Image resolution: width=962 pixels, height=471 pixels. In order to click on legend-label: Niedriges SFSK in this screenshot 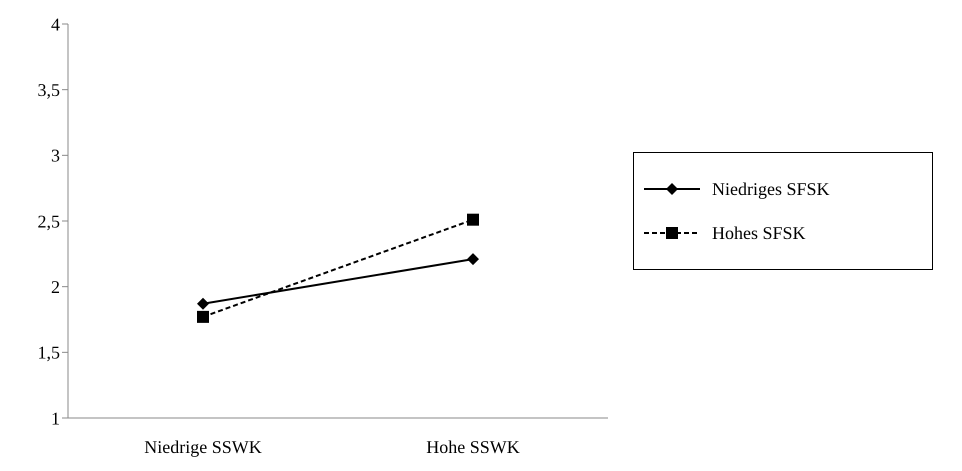, I will do `click(771, 189)`.